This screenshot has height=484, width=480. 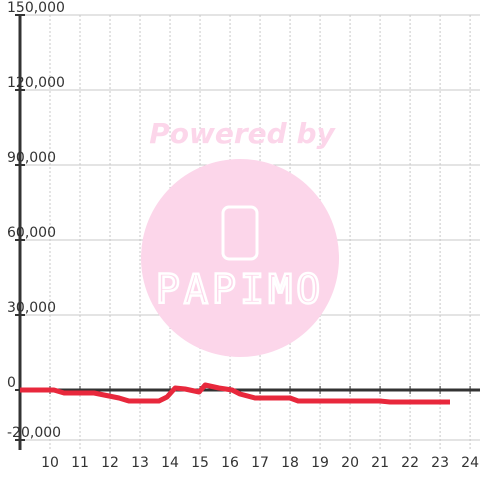 What do you see at coordinates (11, 383) in the screenshot?
I see `y-tick-label: 0` at bounding box center [11, 383].